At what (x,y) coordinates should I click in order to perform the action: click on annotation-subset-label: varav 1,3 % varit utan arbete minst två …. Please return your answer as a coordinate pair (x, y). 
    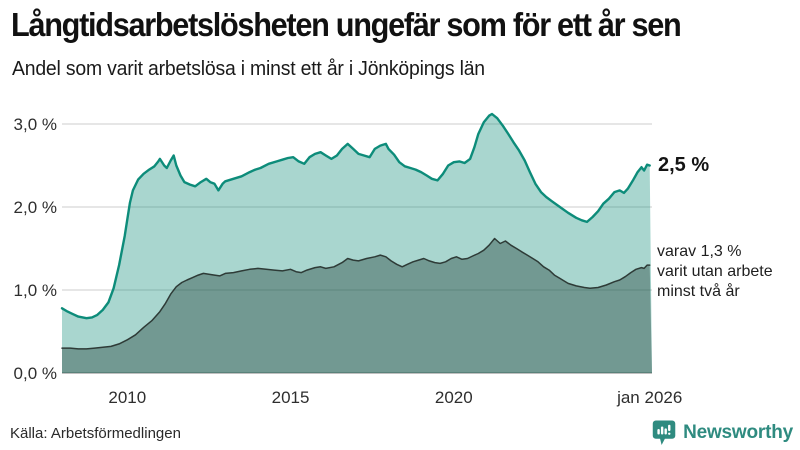
    Looking at the image, I should click on (715, 272).